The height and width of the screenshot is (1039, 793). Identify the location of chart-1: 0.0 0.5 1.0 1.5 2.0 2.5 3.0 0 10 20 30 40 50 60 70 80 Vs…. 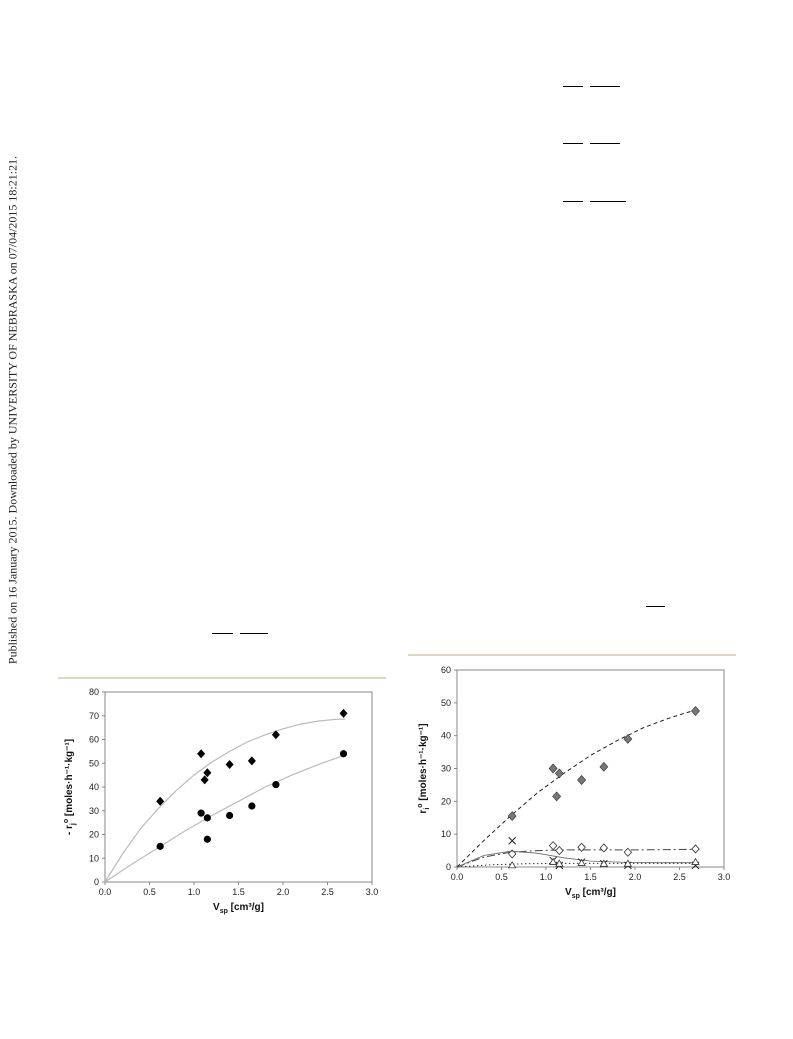
(220, 801).